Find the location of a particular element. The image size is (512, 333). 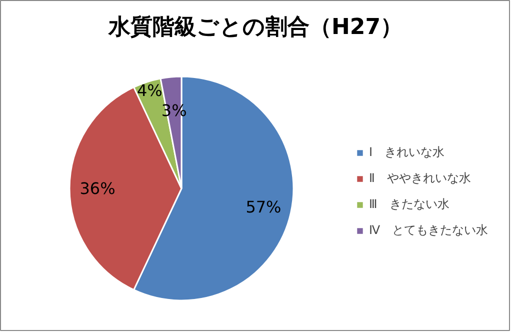

legend-label: Ⅳ とてもきたない水 is located at coordinates (428, 230).